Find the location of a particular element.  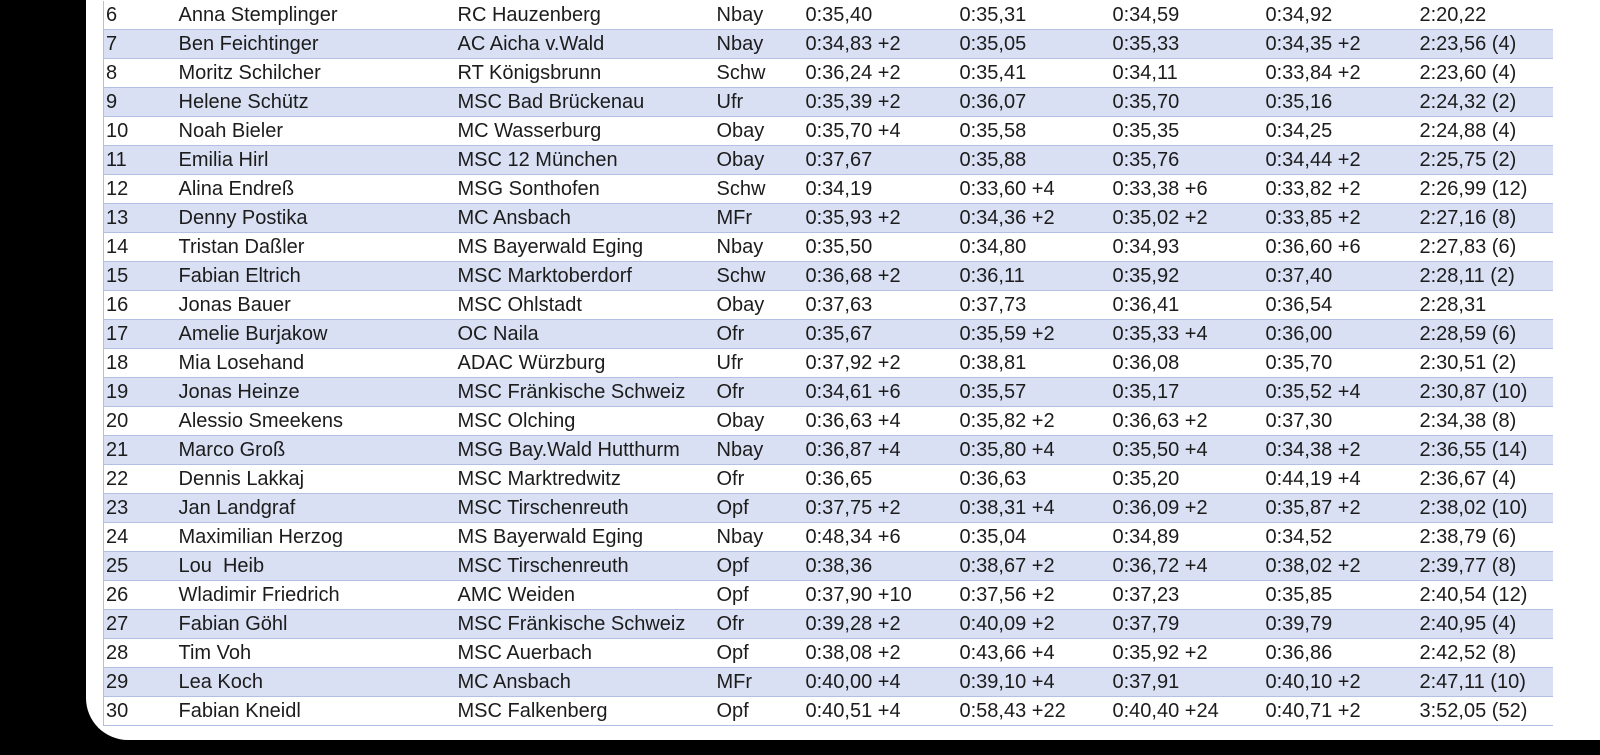

run-4: 0:39,79 is located at coordinates (1340, 624).